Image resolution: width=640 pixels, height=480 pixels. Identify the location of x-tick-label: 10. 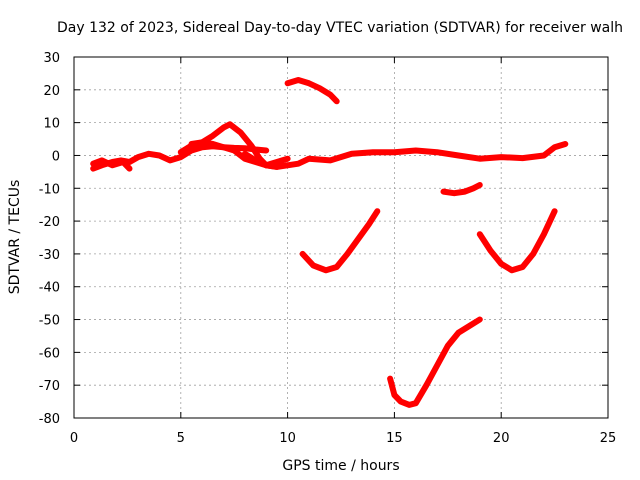
(287, 438).